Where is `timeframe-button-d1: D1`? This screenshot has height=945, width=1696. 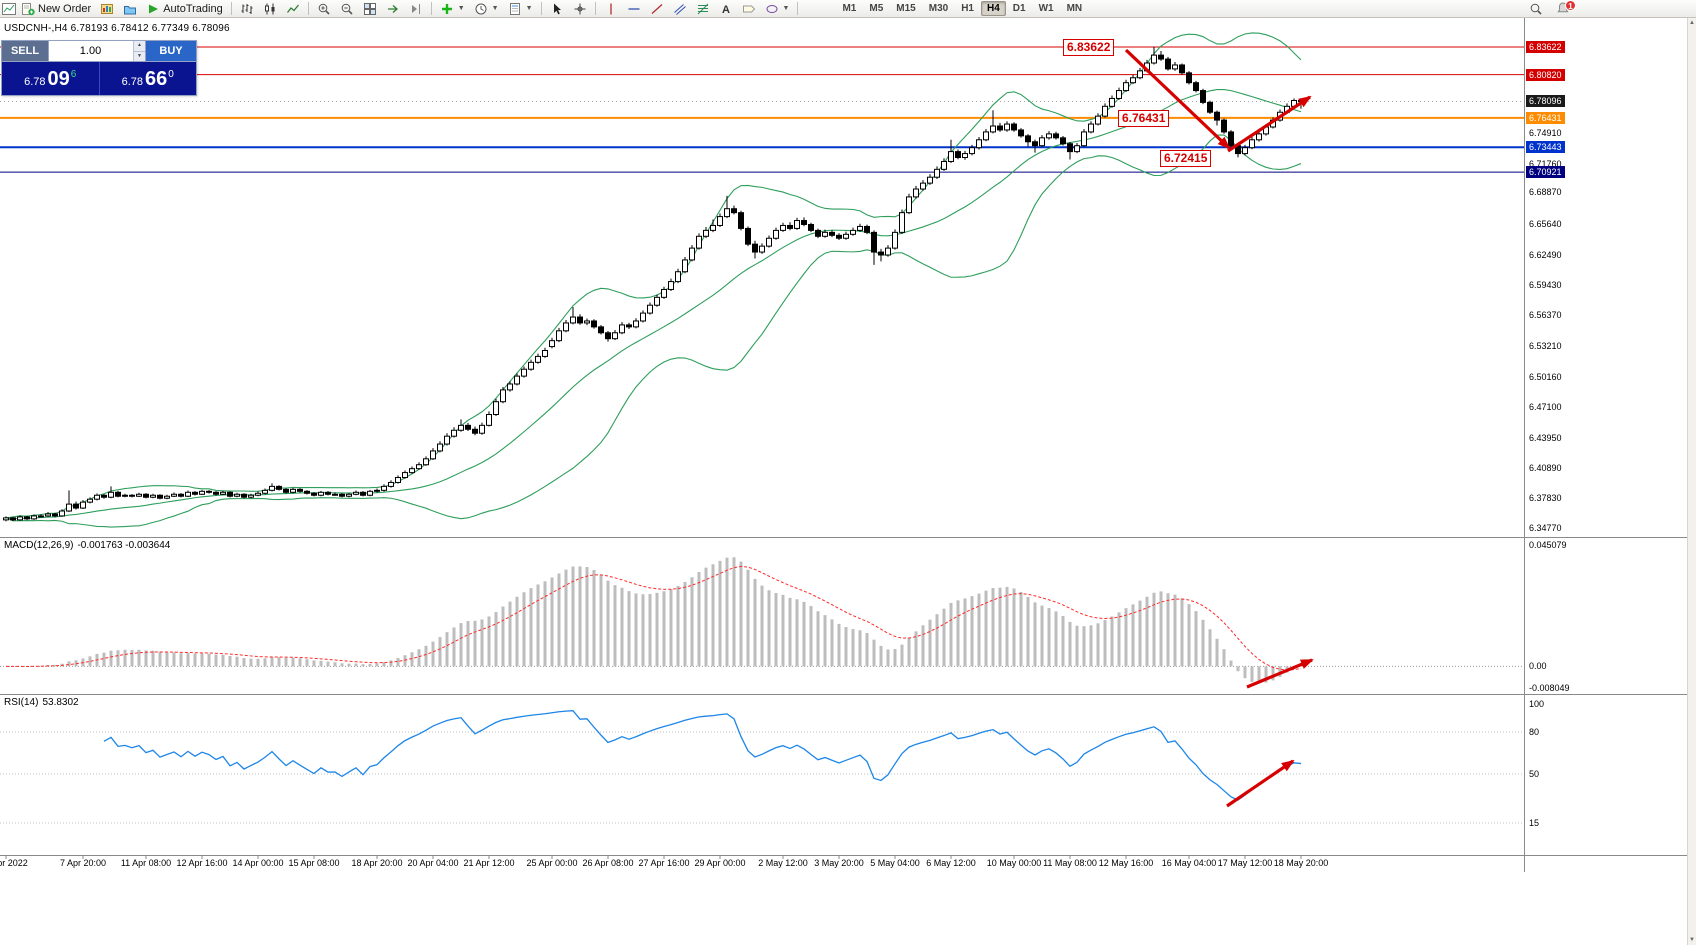
timeframe-button-d1: D1 is located at coordinates (1019, 8).